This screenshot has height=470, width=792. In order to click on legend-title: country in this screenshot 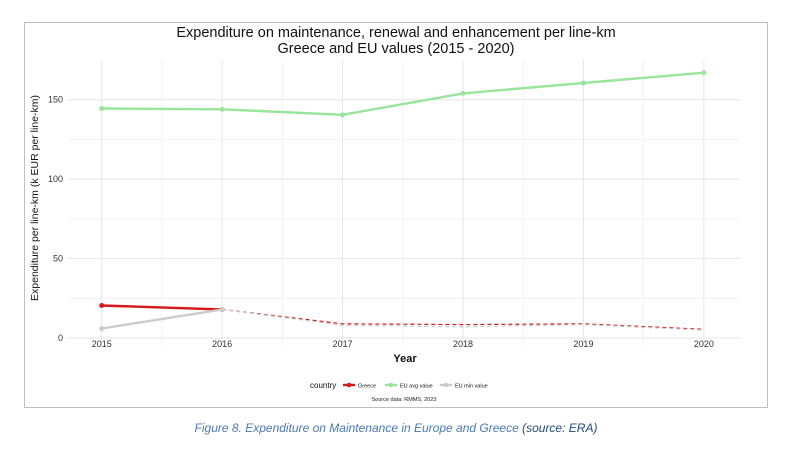, I will do `click(323, 385)`.